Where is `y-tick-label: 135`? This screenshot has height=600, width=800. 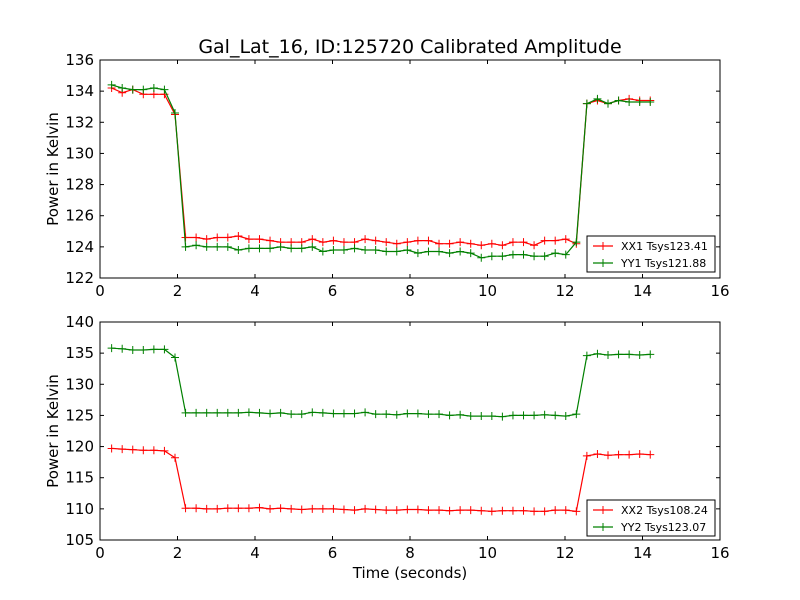
y-tick-label: 135 is located at coordinates (79, 353).